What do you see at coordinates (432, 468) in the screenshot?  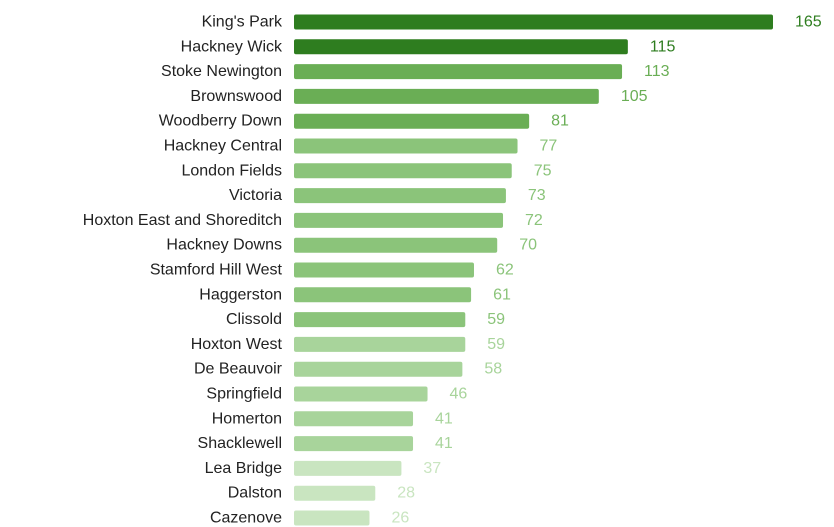 I see `value-label: 37` at bounding box center [432, 468].